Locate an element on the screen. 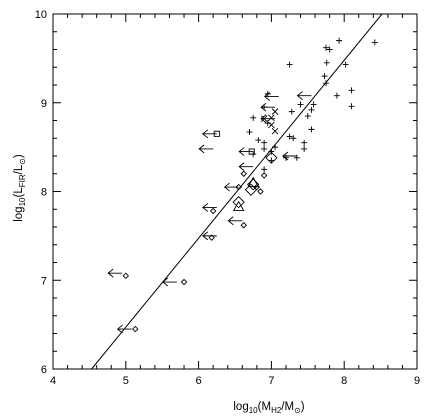 The width and height of the screenshot is (441, 419). x-tick-label: 9 is located at coordinates (417, 381).